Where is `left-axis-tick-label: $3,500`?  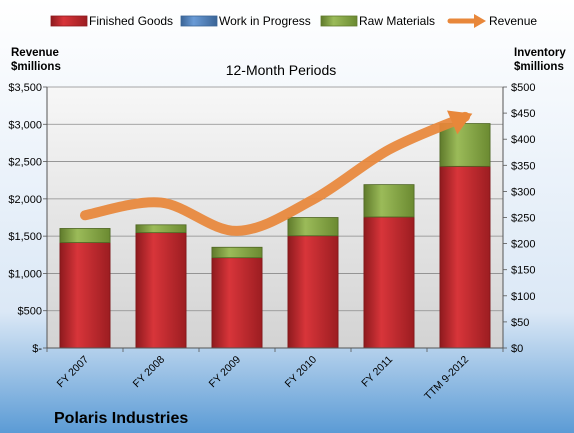 left-axis-tick-label: $3,500 is located at coordinates (25, 88).